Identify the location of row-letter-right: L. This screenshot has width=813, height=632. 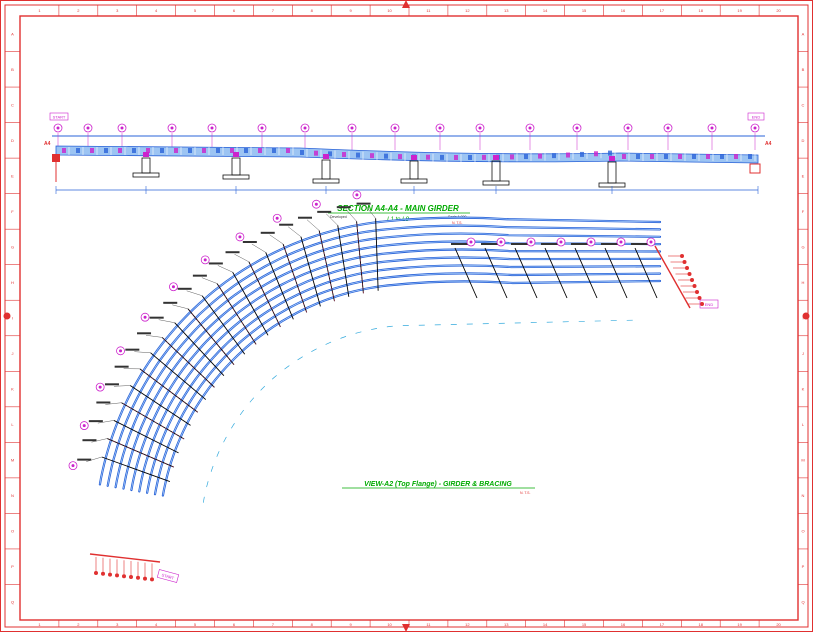
(803, 424).